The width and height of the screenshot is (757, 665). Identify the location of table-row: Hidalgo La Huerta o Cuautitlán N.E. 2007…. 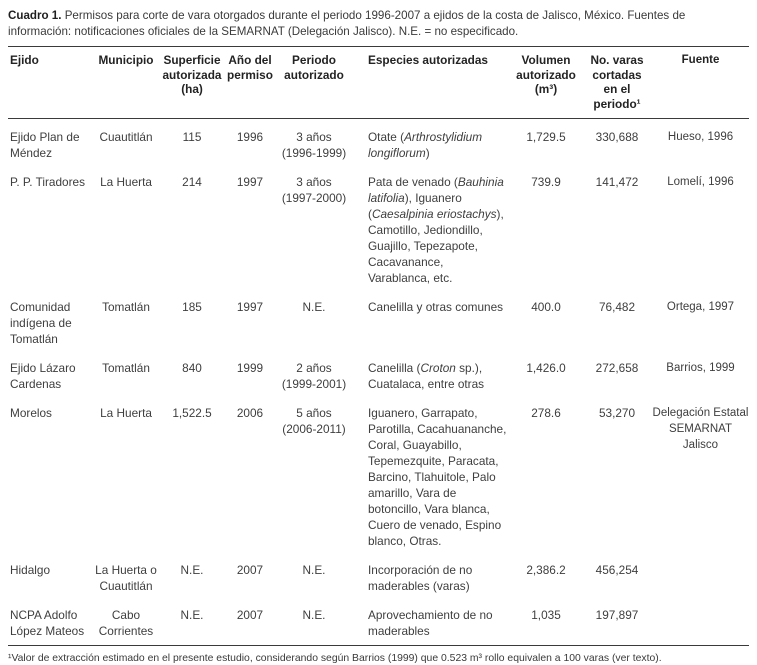
(378, 574).